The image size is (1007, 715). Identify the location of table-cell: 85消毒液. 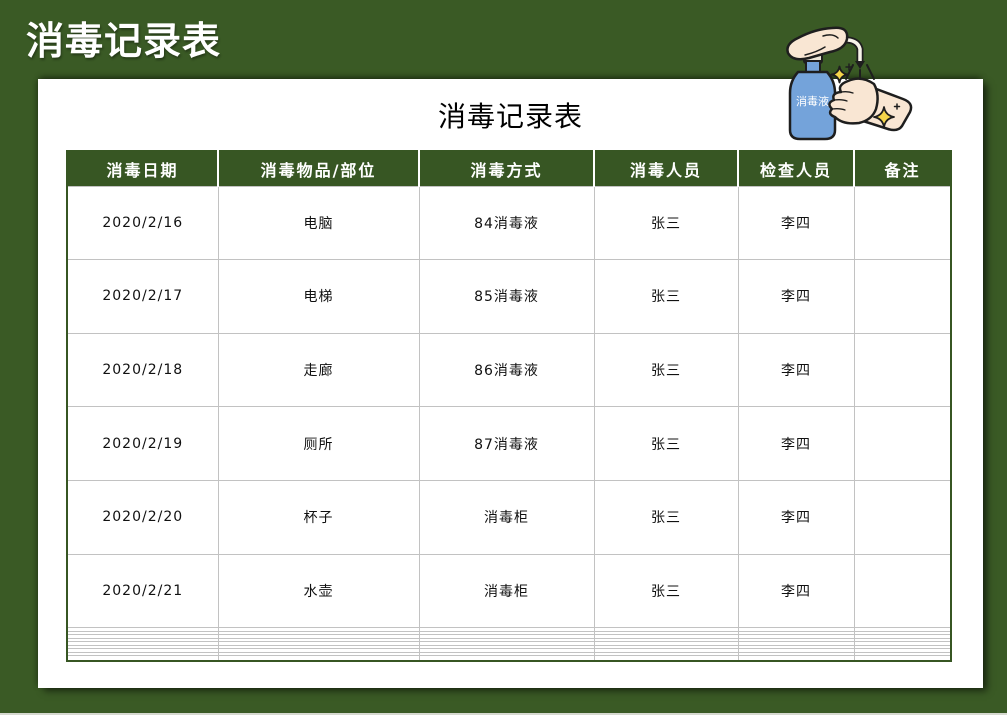
(506, 296).